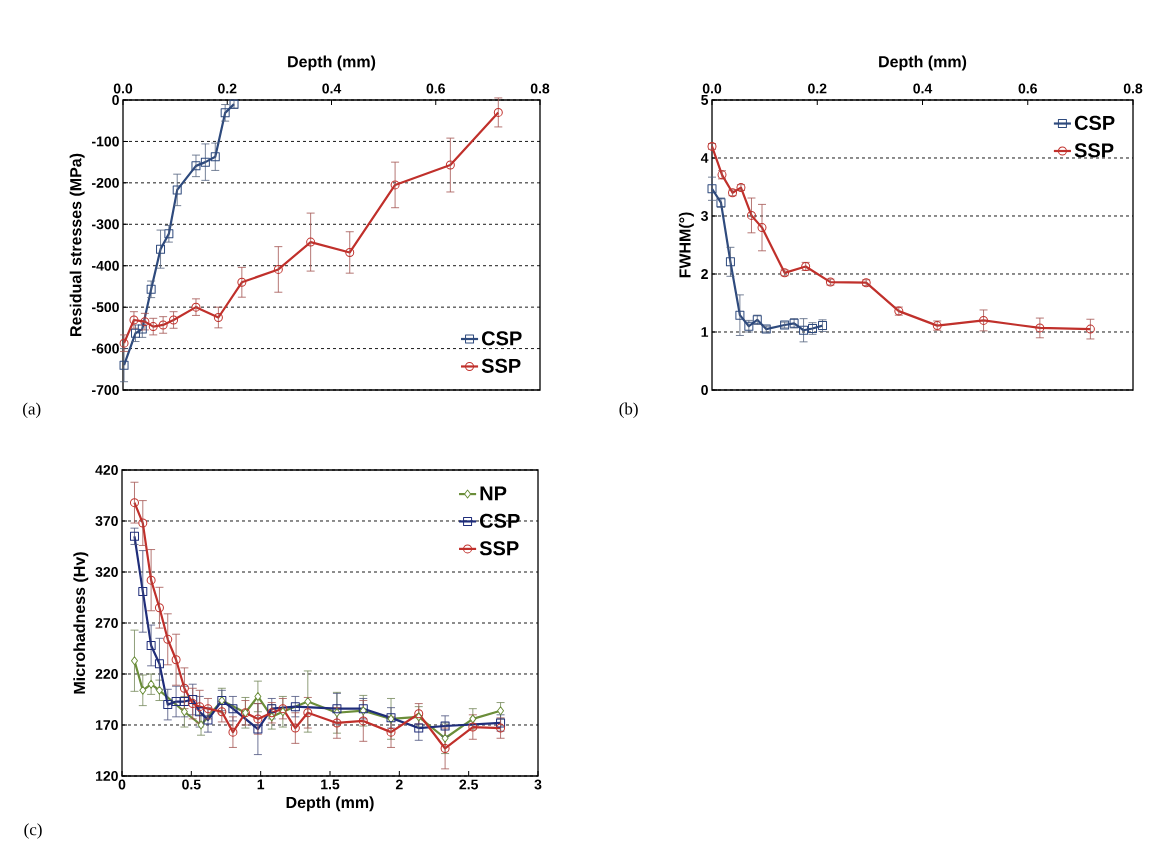  What do you see at coordinates (105, 224) in the screenshot?
I see `y-tick-label: -300` at bounding box center [105, 224].